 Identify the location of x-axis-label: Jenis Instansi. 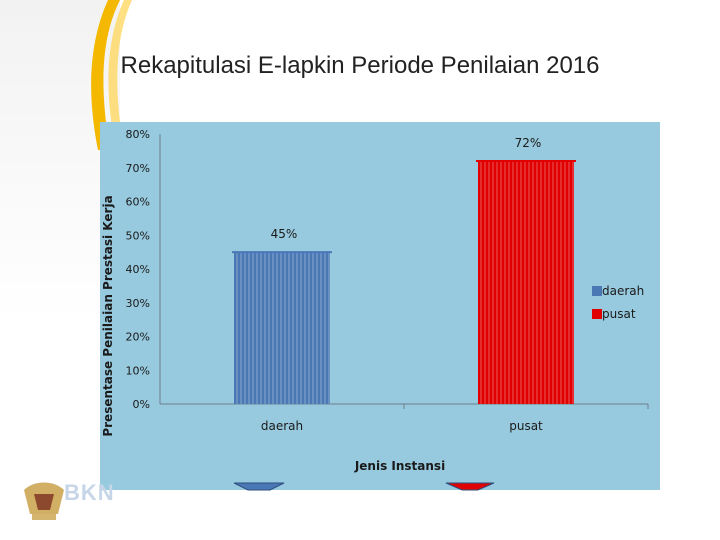
(399, 466).